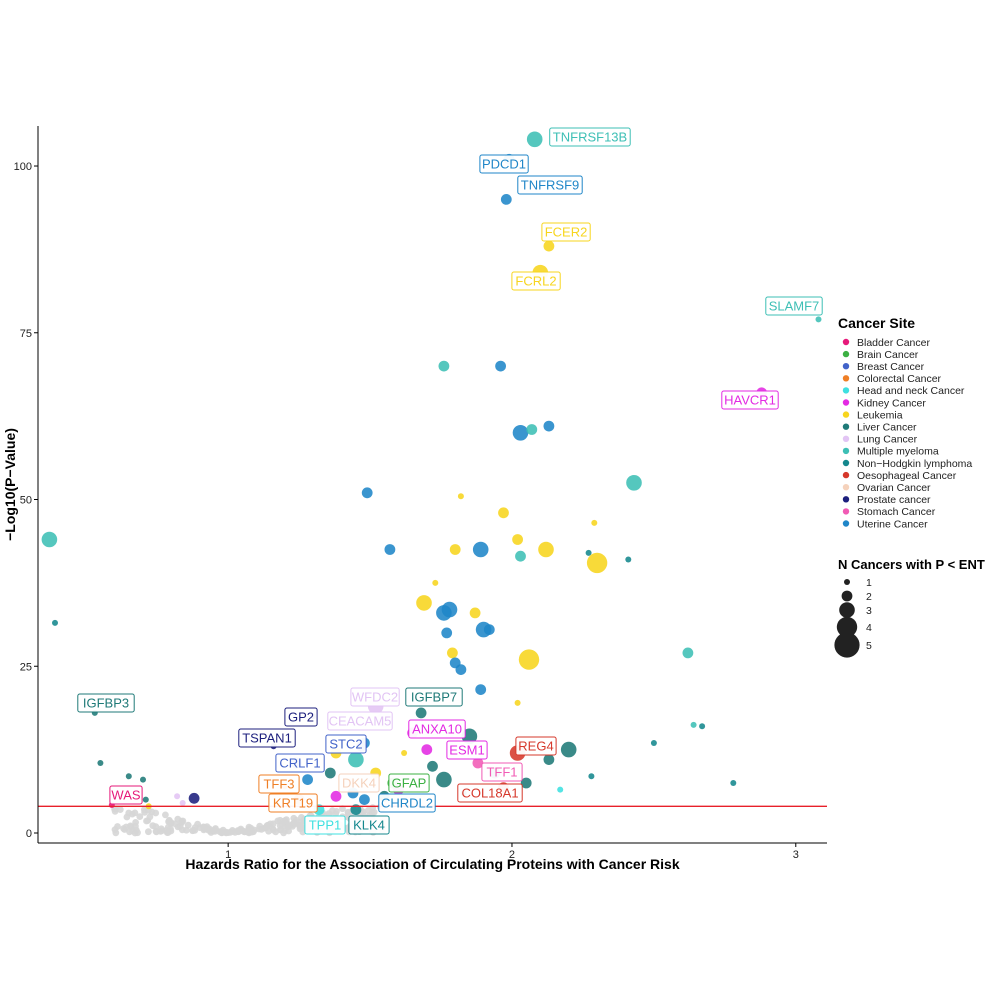 This screenshot has width=1000, height=1005. Describe the element at coordinates (590, 137) in the screenshot. I see `point-label-text: TNFRSF13B` at that location.